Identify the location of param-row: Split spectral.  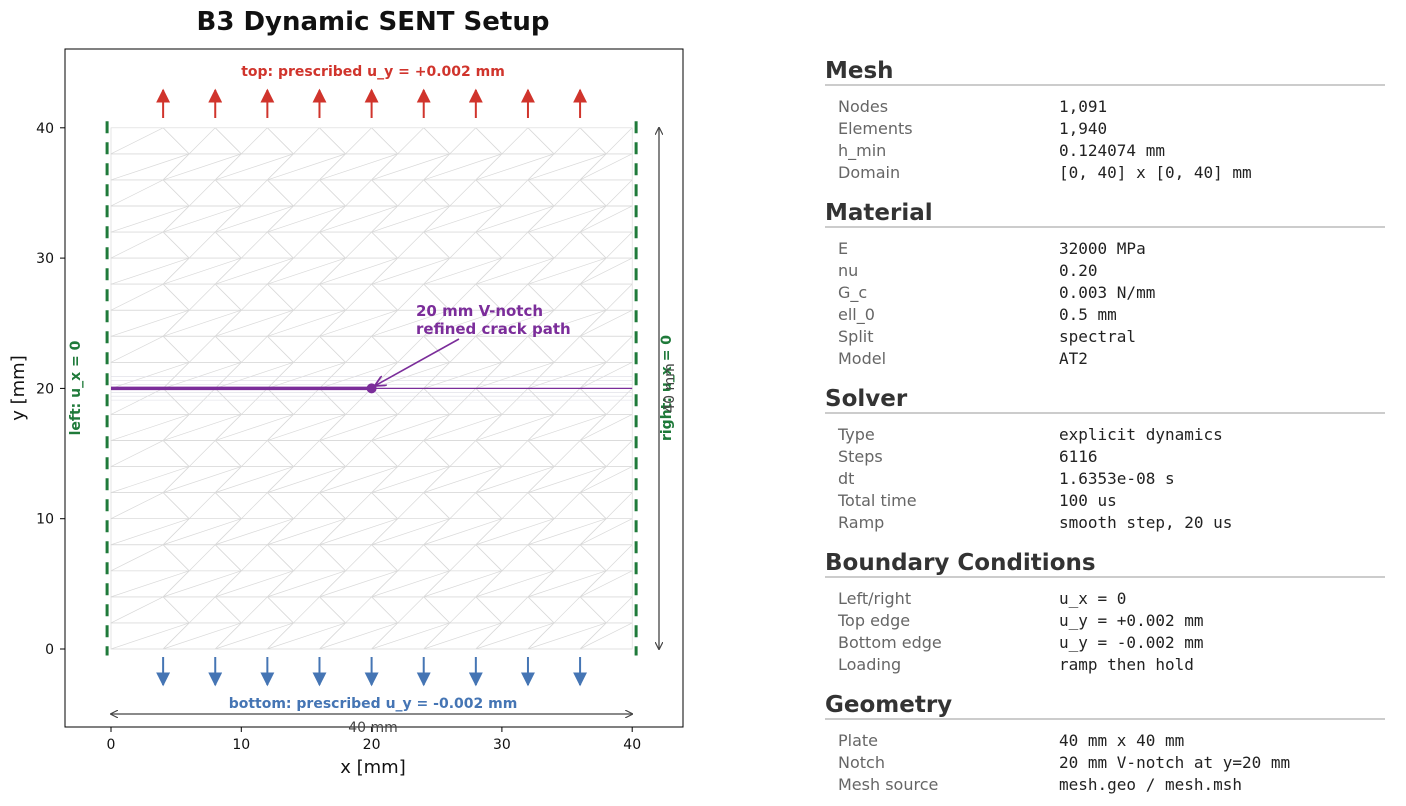
(1111, 337).